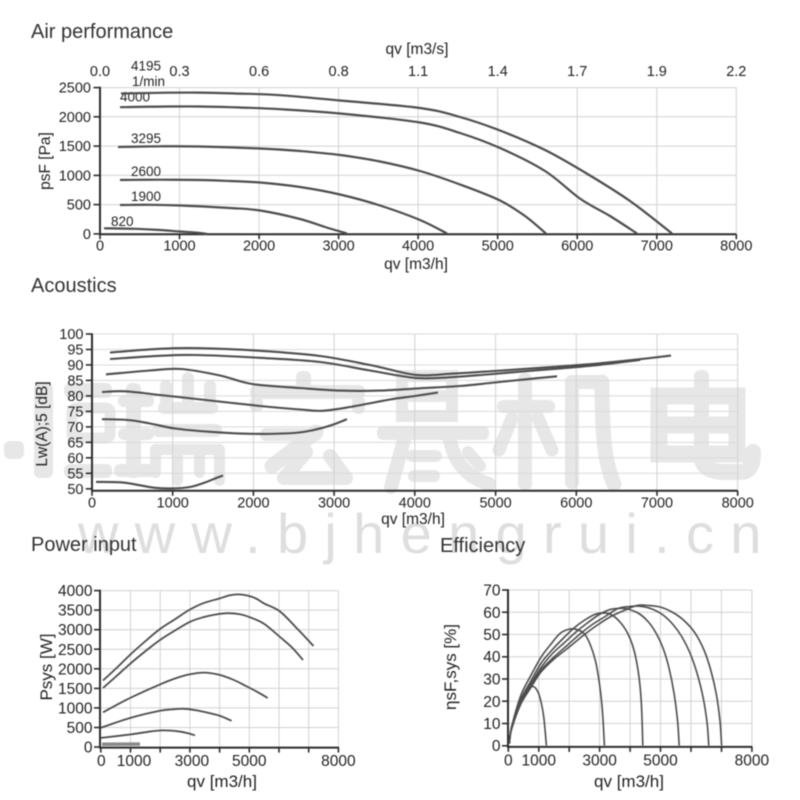  Describe the element at coordinates (75, 611) in the screenshot. I see `svg-text: 3500` at that location.